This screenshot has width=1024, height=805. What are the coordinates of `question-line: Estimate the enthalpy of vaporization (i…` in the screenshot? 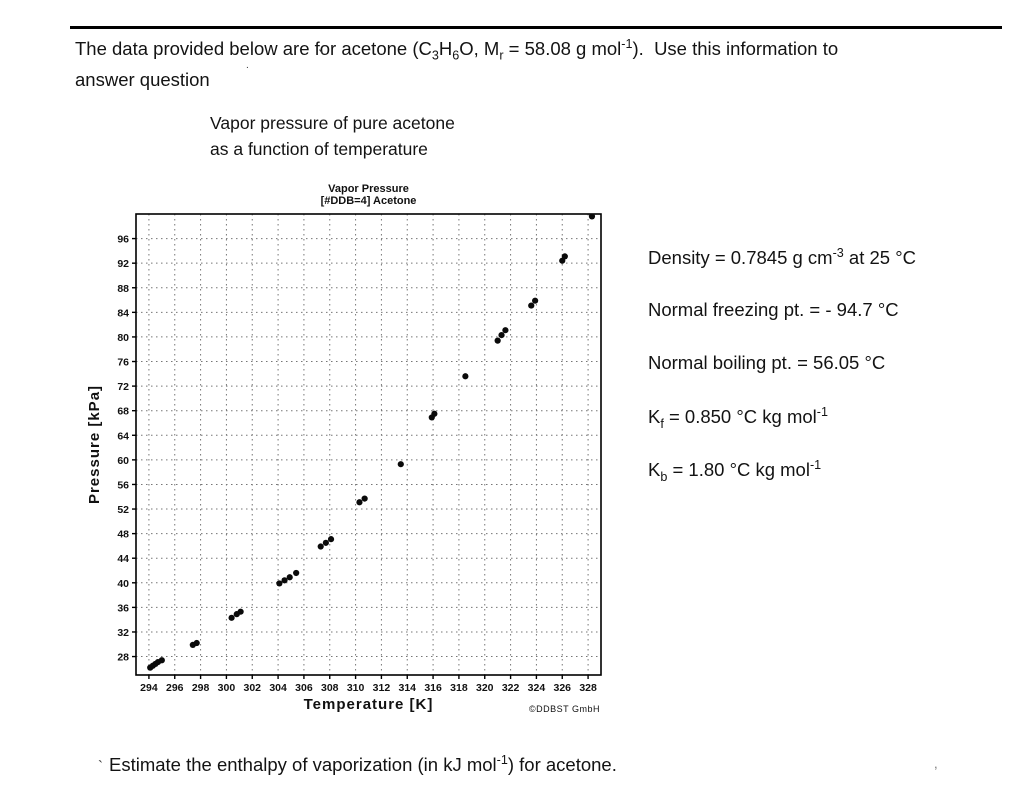 It's located at (363, 764).